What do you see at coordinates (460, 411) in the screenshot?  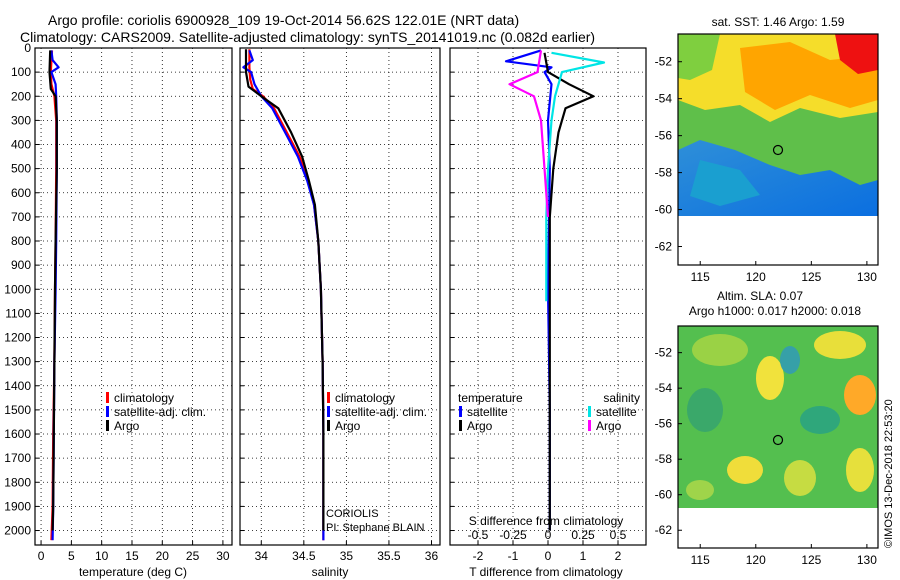 I see `legend-swatch-t-satellite` at bounding box center [460, 411].